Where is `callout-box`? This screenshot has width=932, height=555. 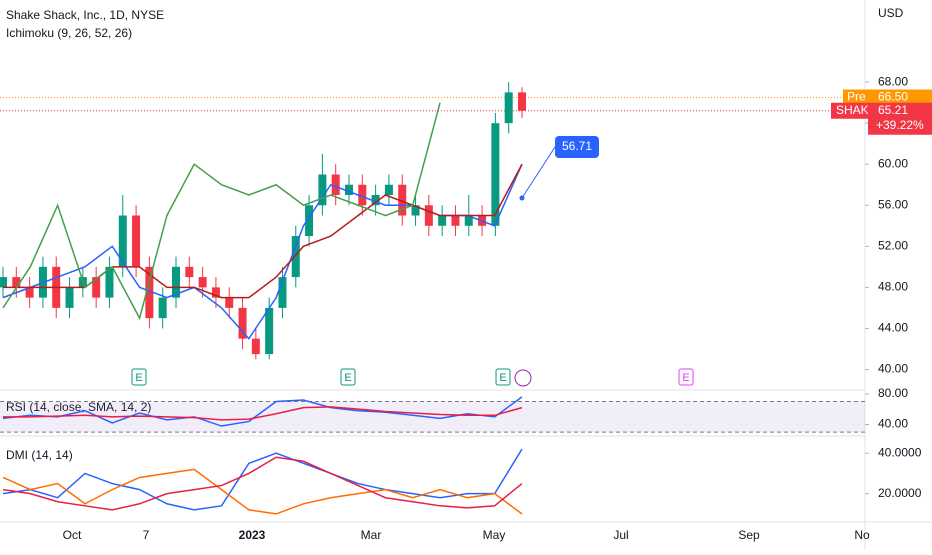
callout-box is located at coordinates (577, 147).